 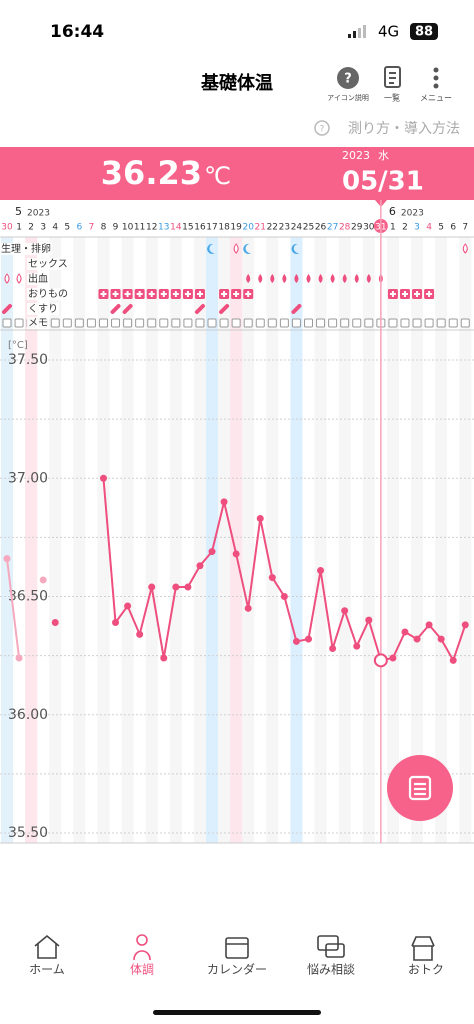 I want to click on day-label: 19, so click(x=236, y=228).